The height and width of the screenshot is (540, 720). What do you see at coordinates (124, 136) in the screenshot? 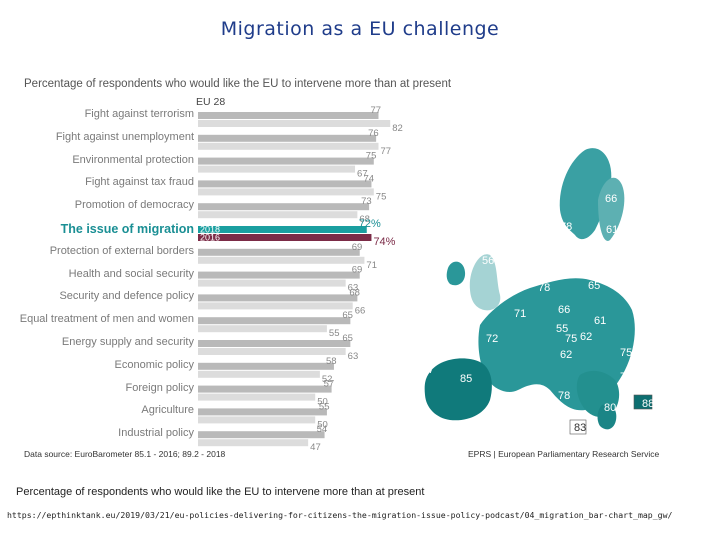
I see `category-label: Fight against unemployment` at bounding box center [124, 136].